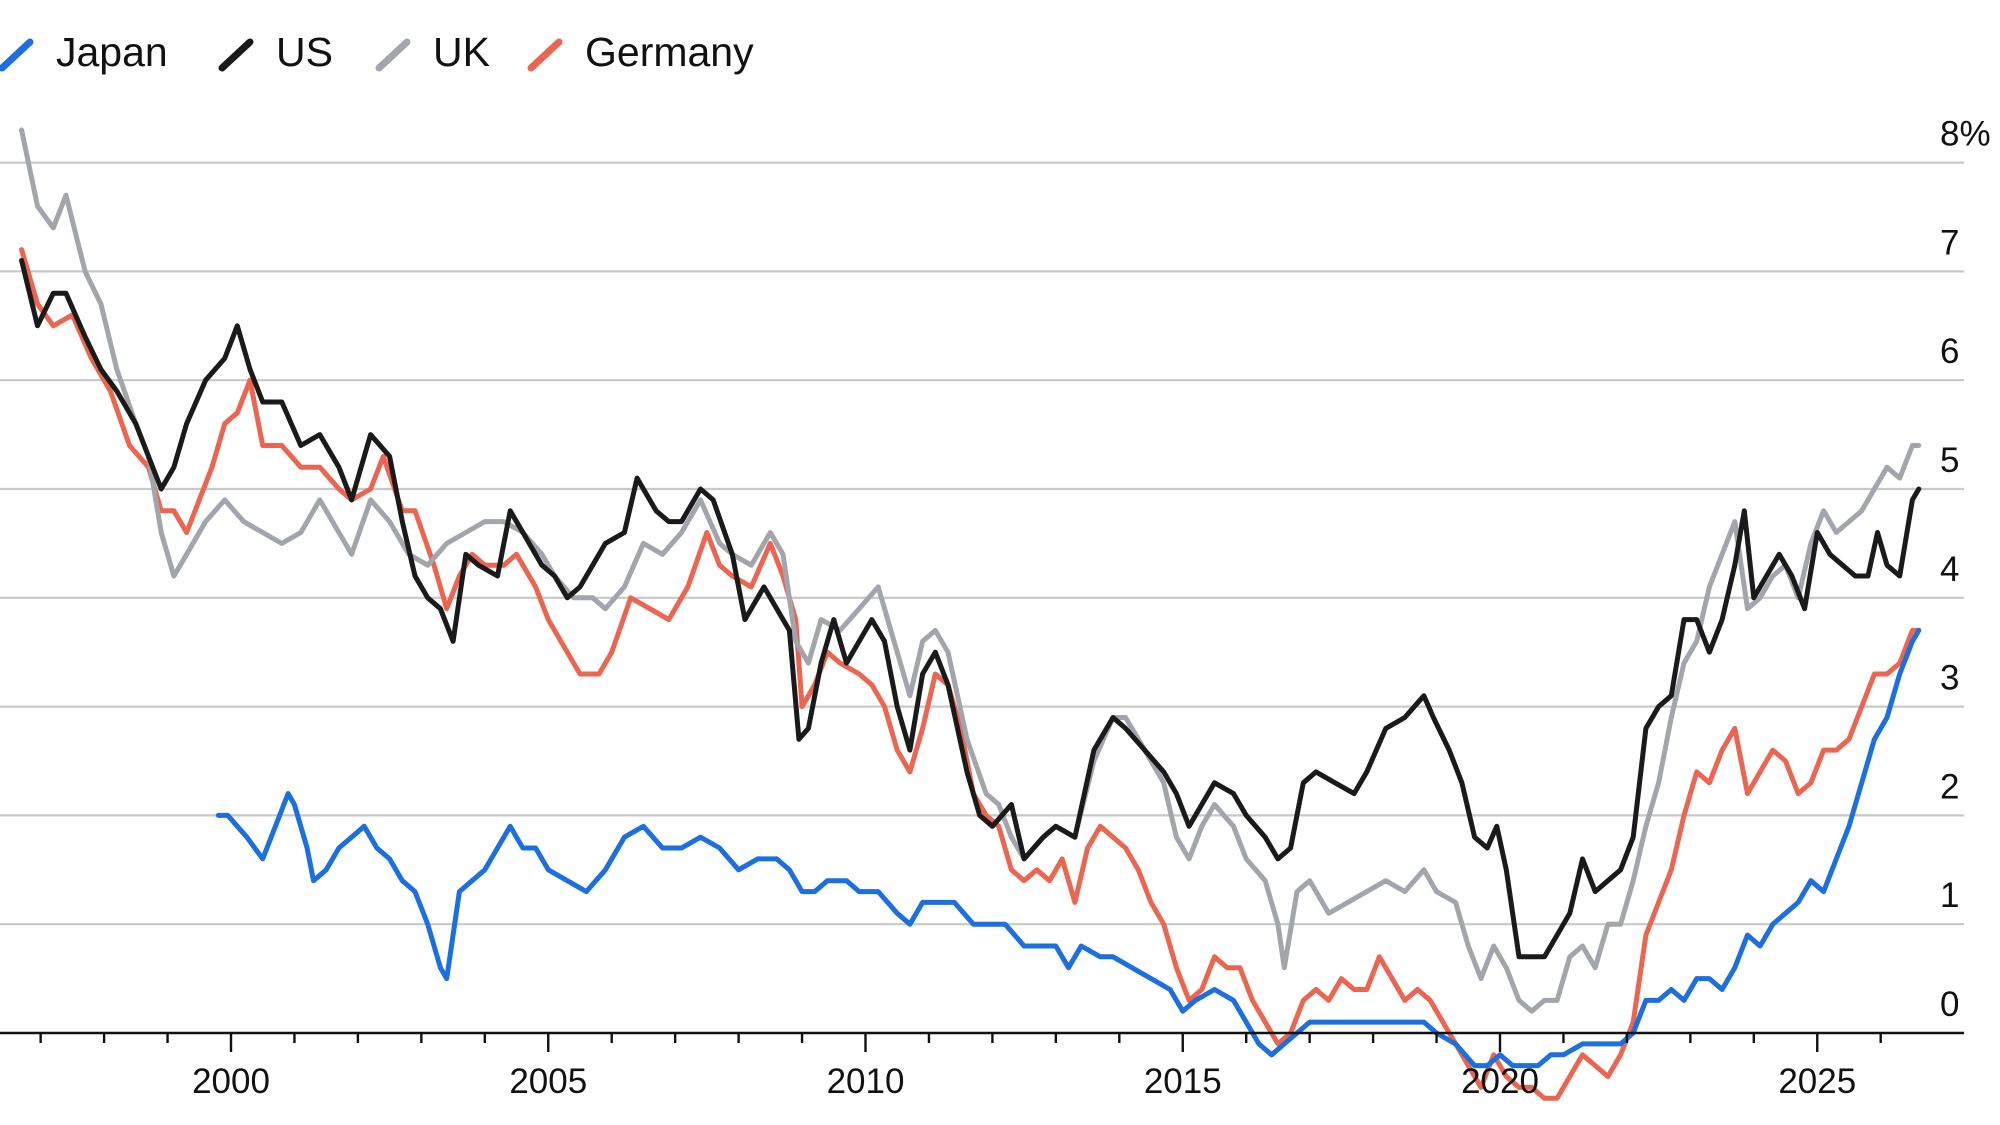 This screenshot has height=1125, width=2000. I want to click on y-tick-label: 3, so click(1949, 678).